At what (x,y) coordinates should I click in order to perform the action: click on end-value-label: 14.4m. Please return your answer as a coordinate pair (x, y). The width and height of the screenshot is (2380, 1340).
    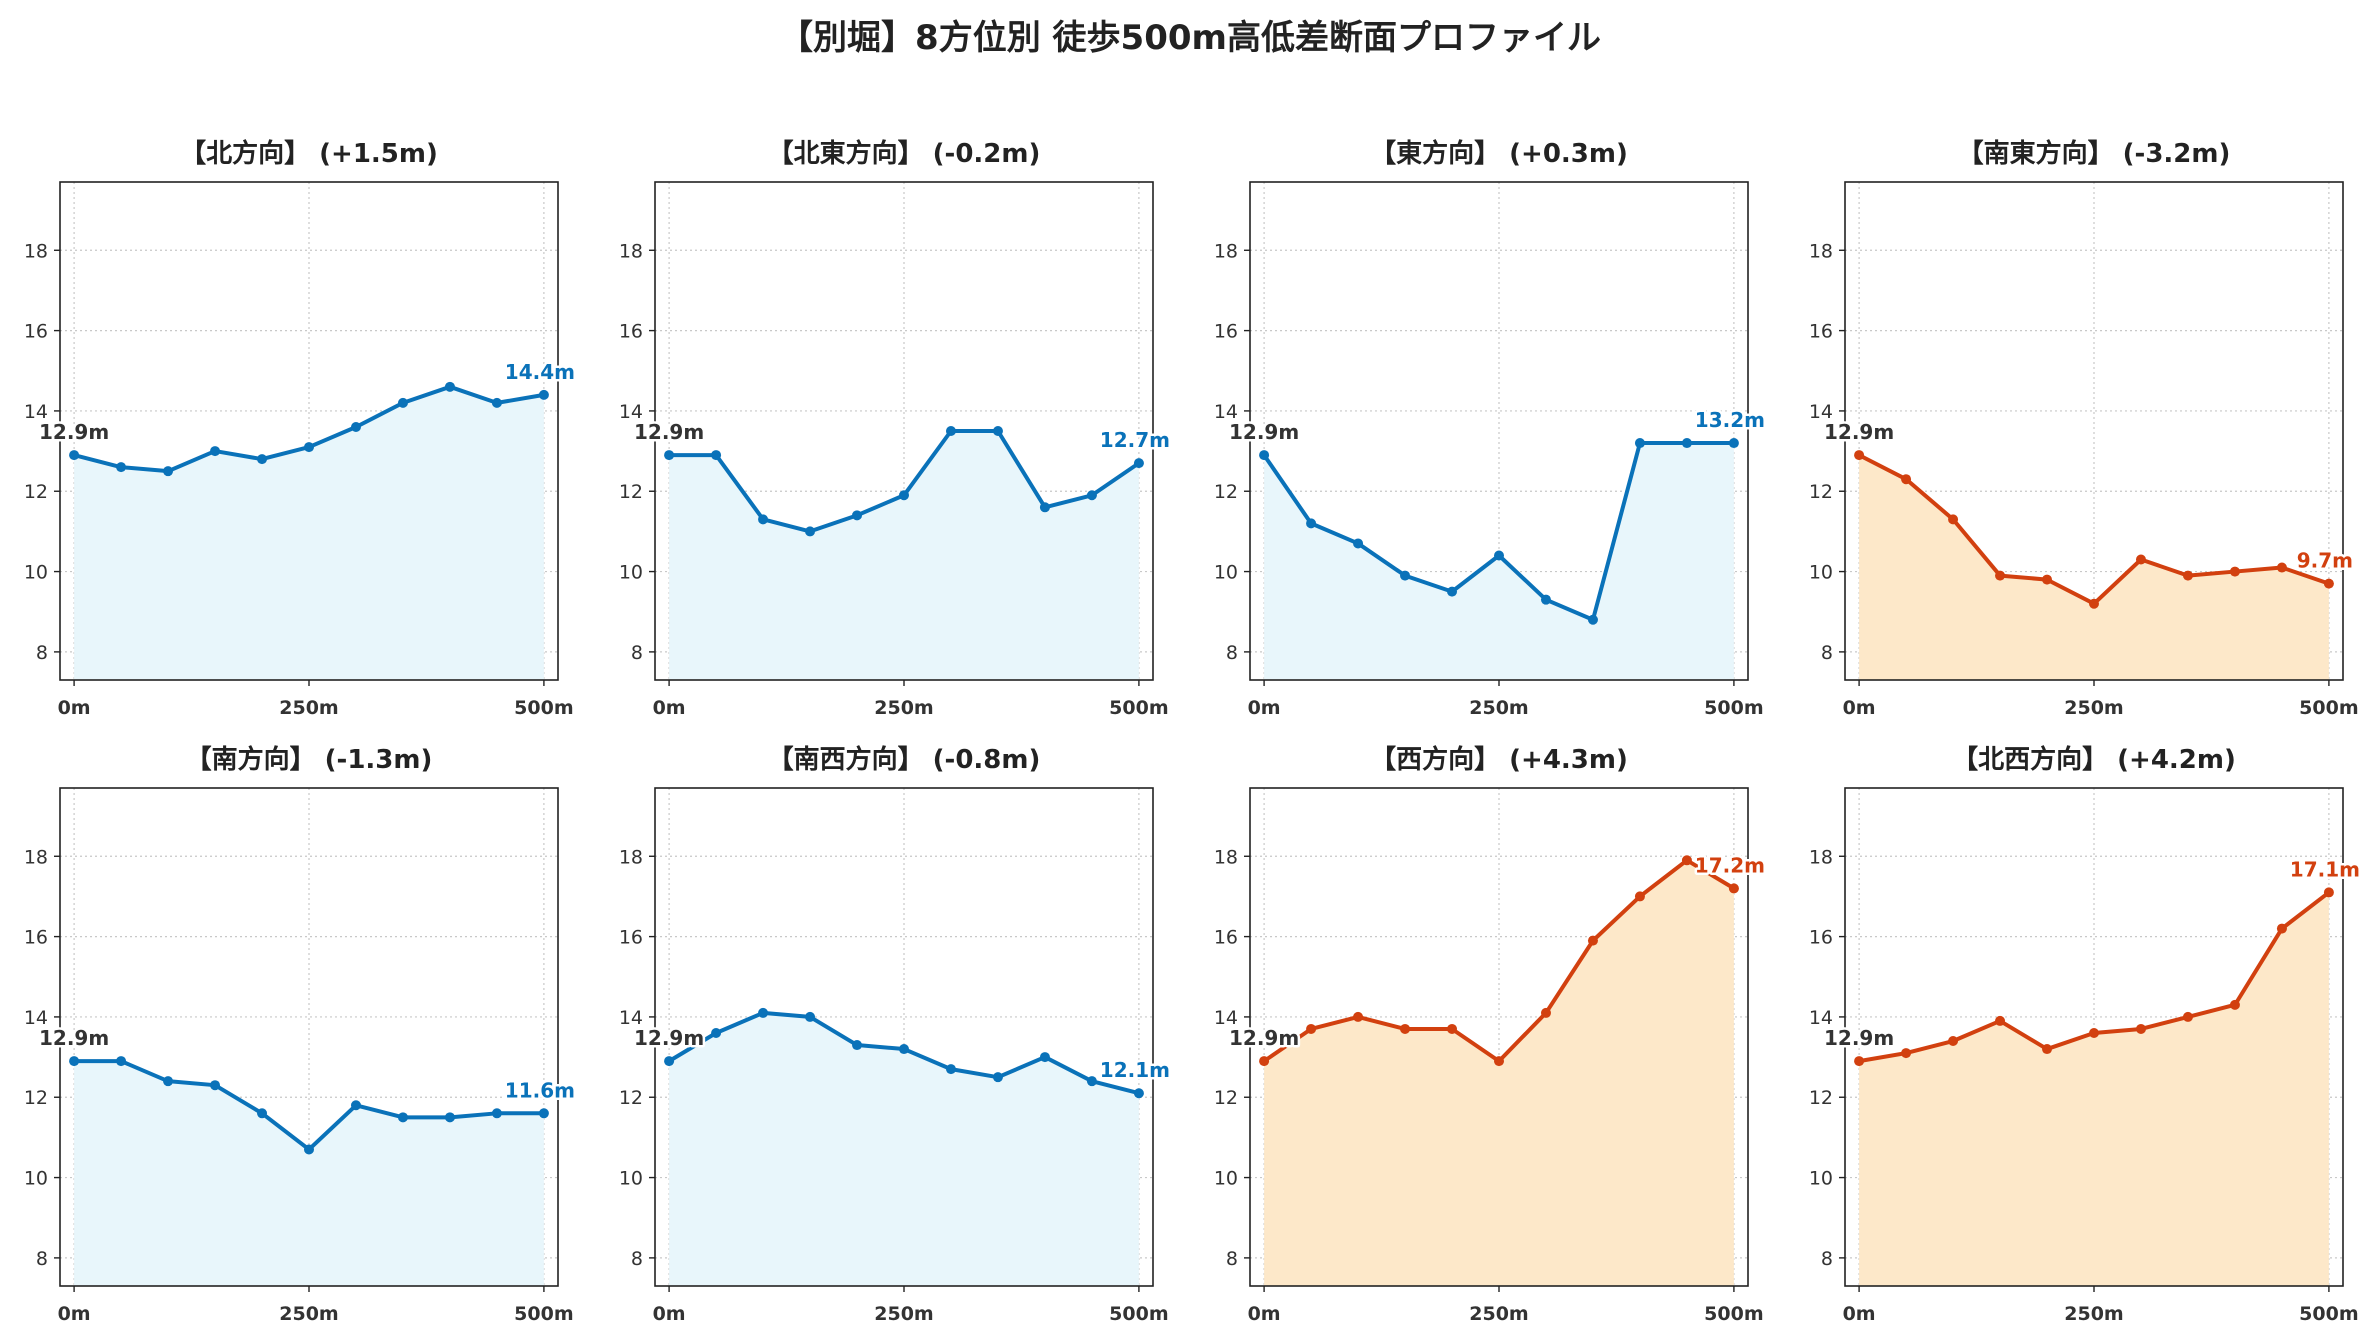
    Looking at the image, I should click on (540, 372).